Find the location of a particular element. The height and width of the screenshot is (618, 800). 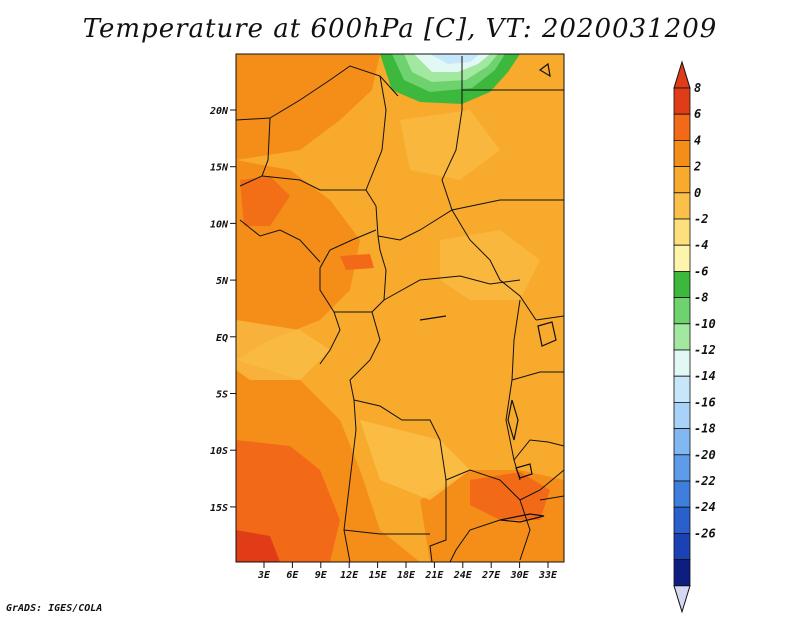

colorbar-label: -18 is located at coordinates (705, 429).